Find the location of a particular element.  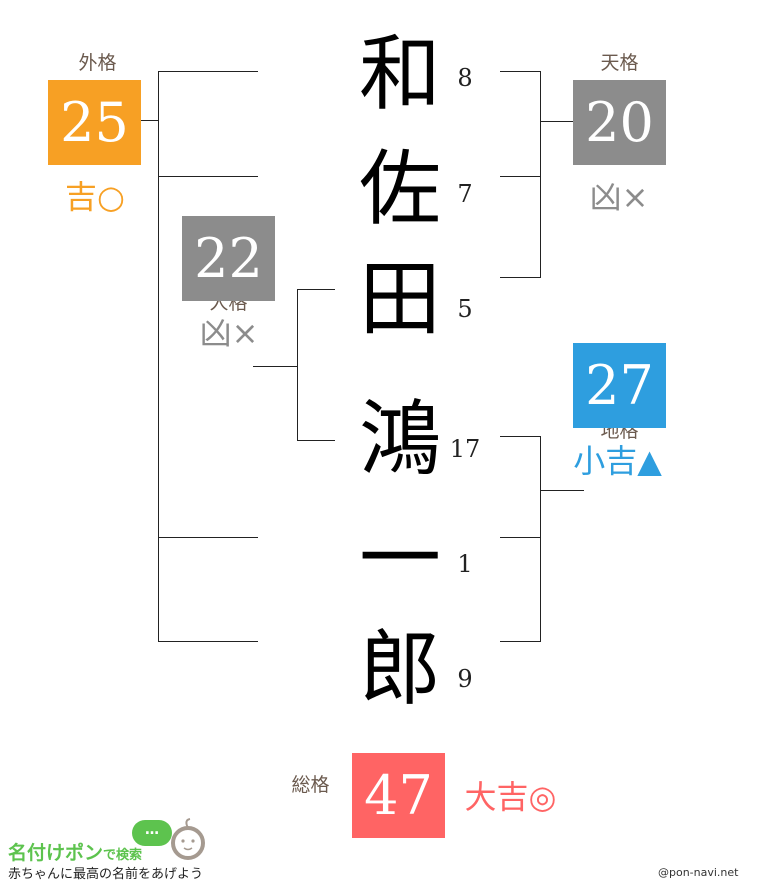

stroke-count-2: 7 is located at coordinates (465, 194).